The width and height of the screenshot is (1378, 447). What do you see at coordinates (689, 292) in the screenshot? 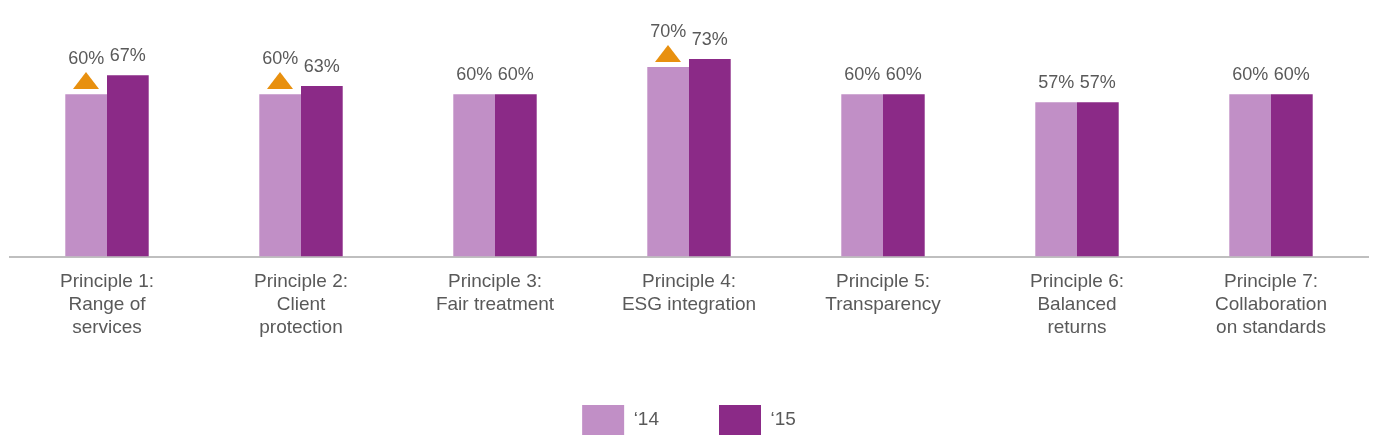
I see `x-tick-label: Principle 4: ESG integration` at bounding box center [689, 292].